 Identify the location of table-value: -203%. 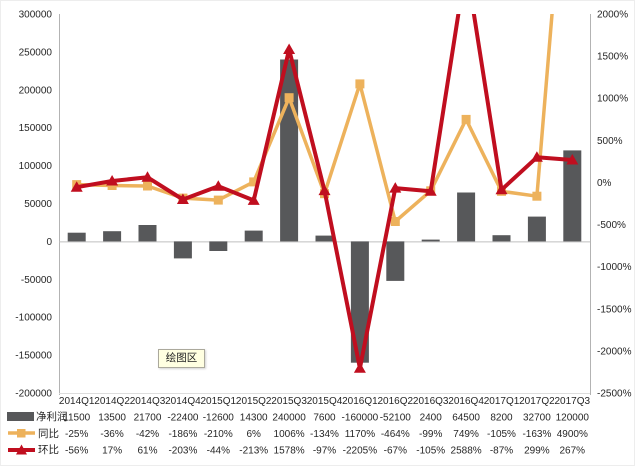
(182, 451).